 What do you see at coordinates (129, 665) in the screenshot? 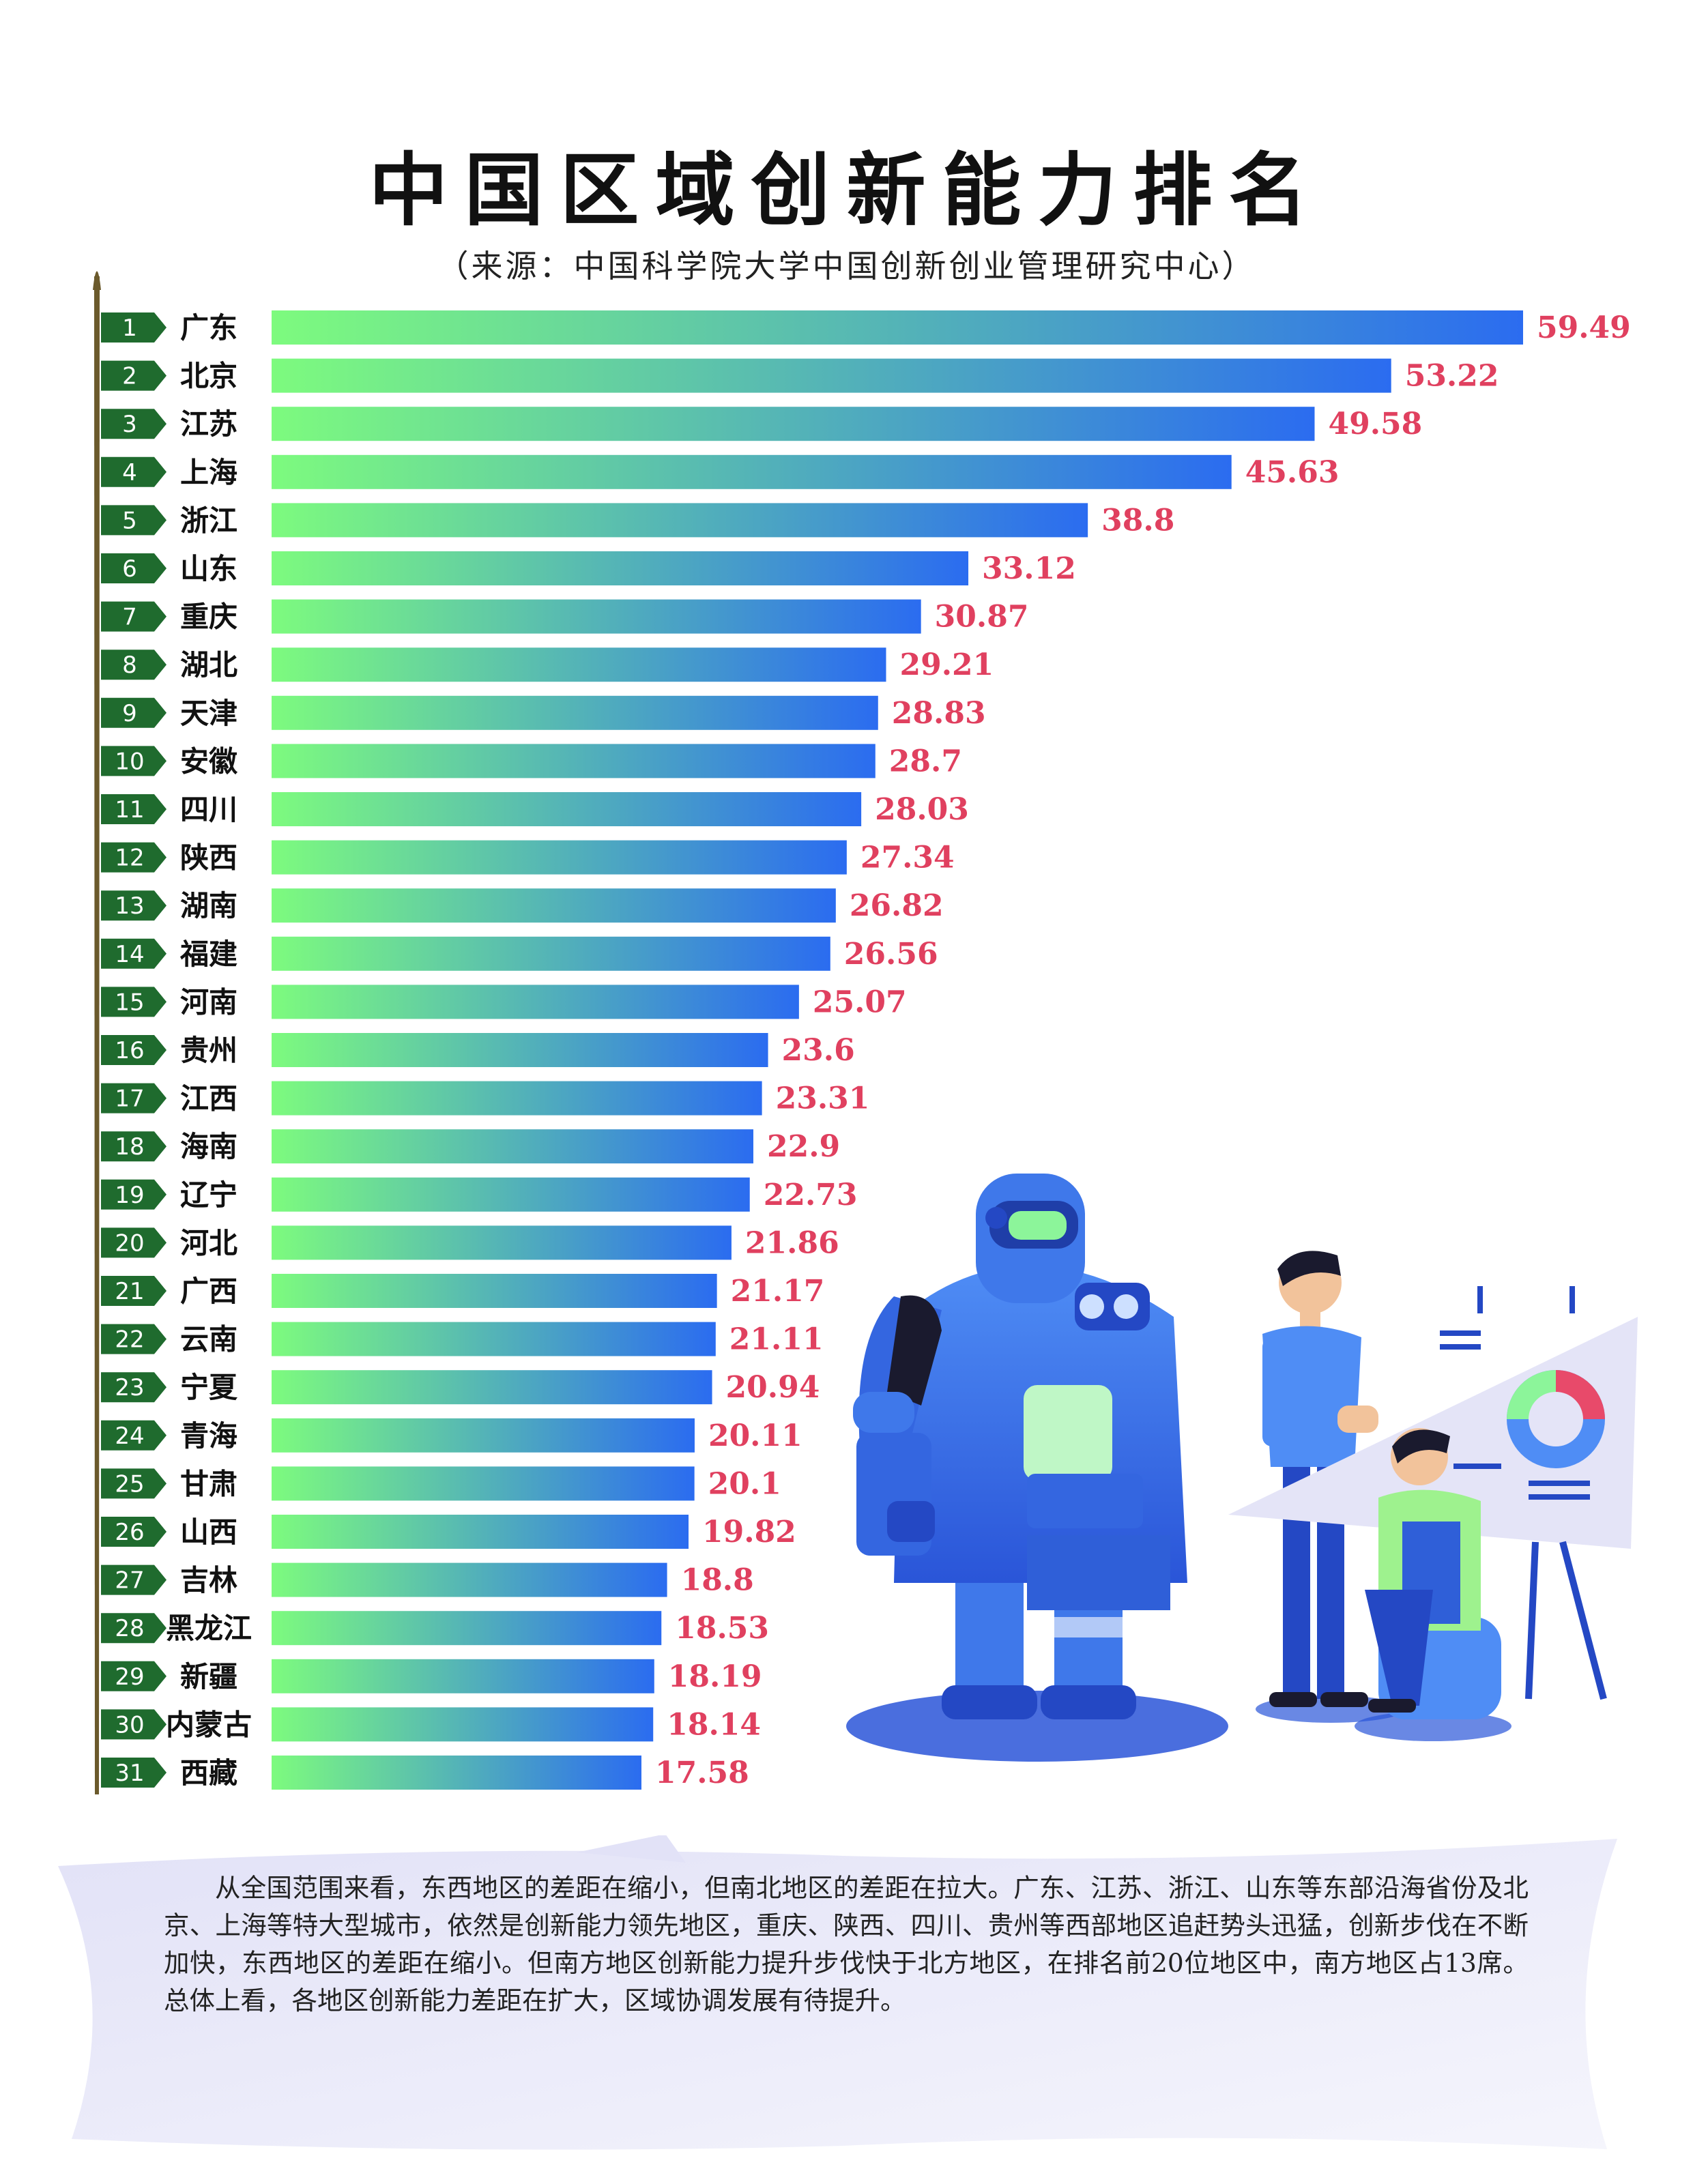
I see `rank-label: 8` at bounding box center [129, 665].